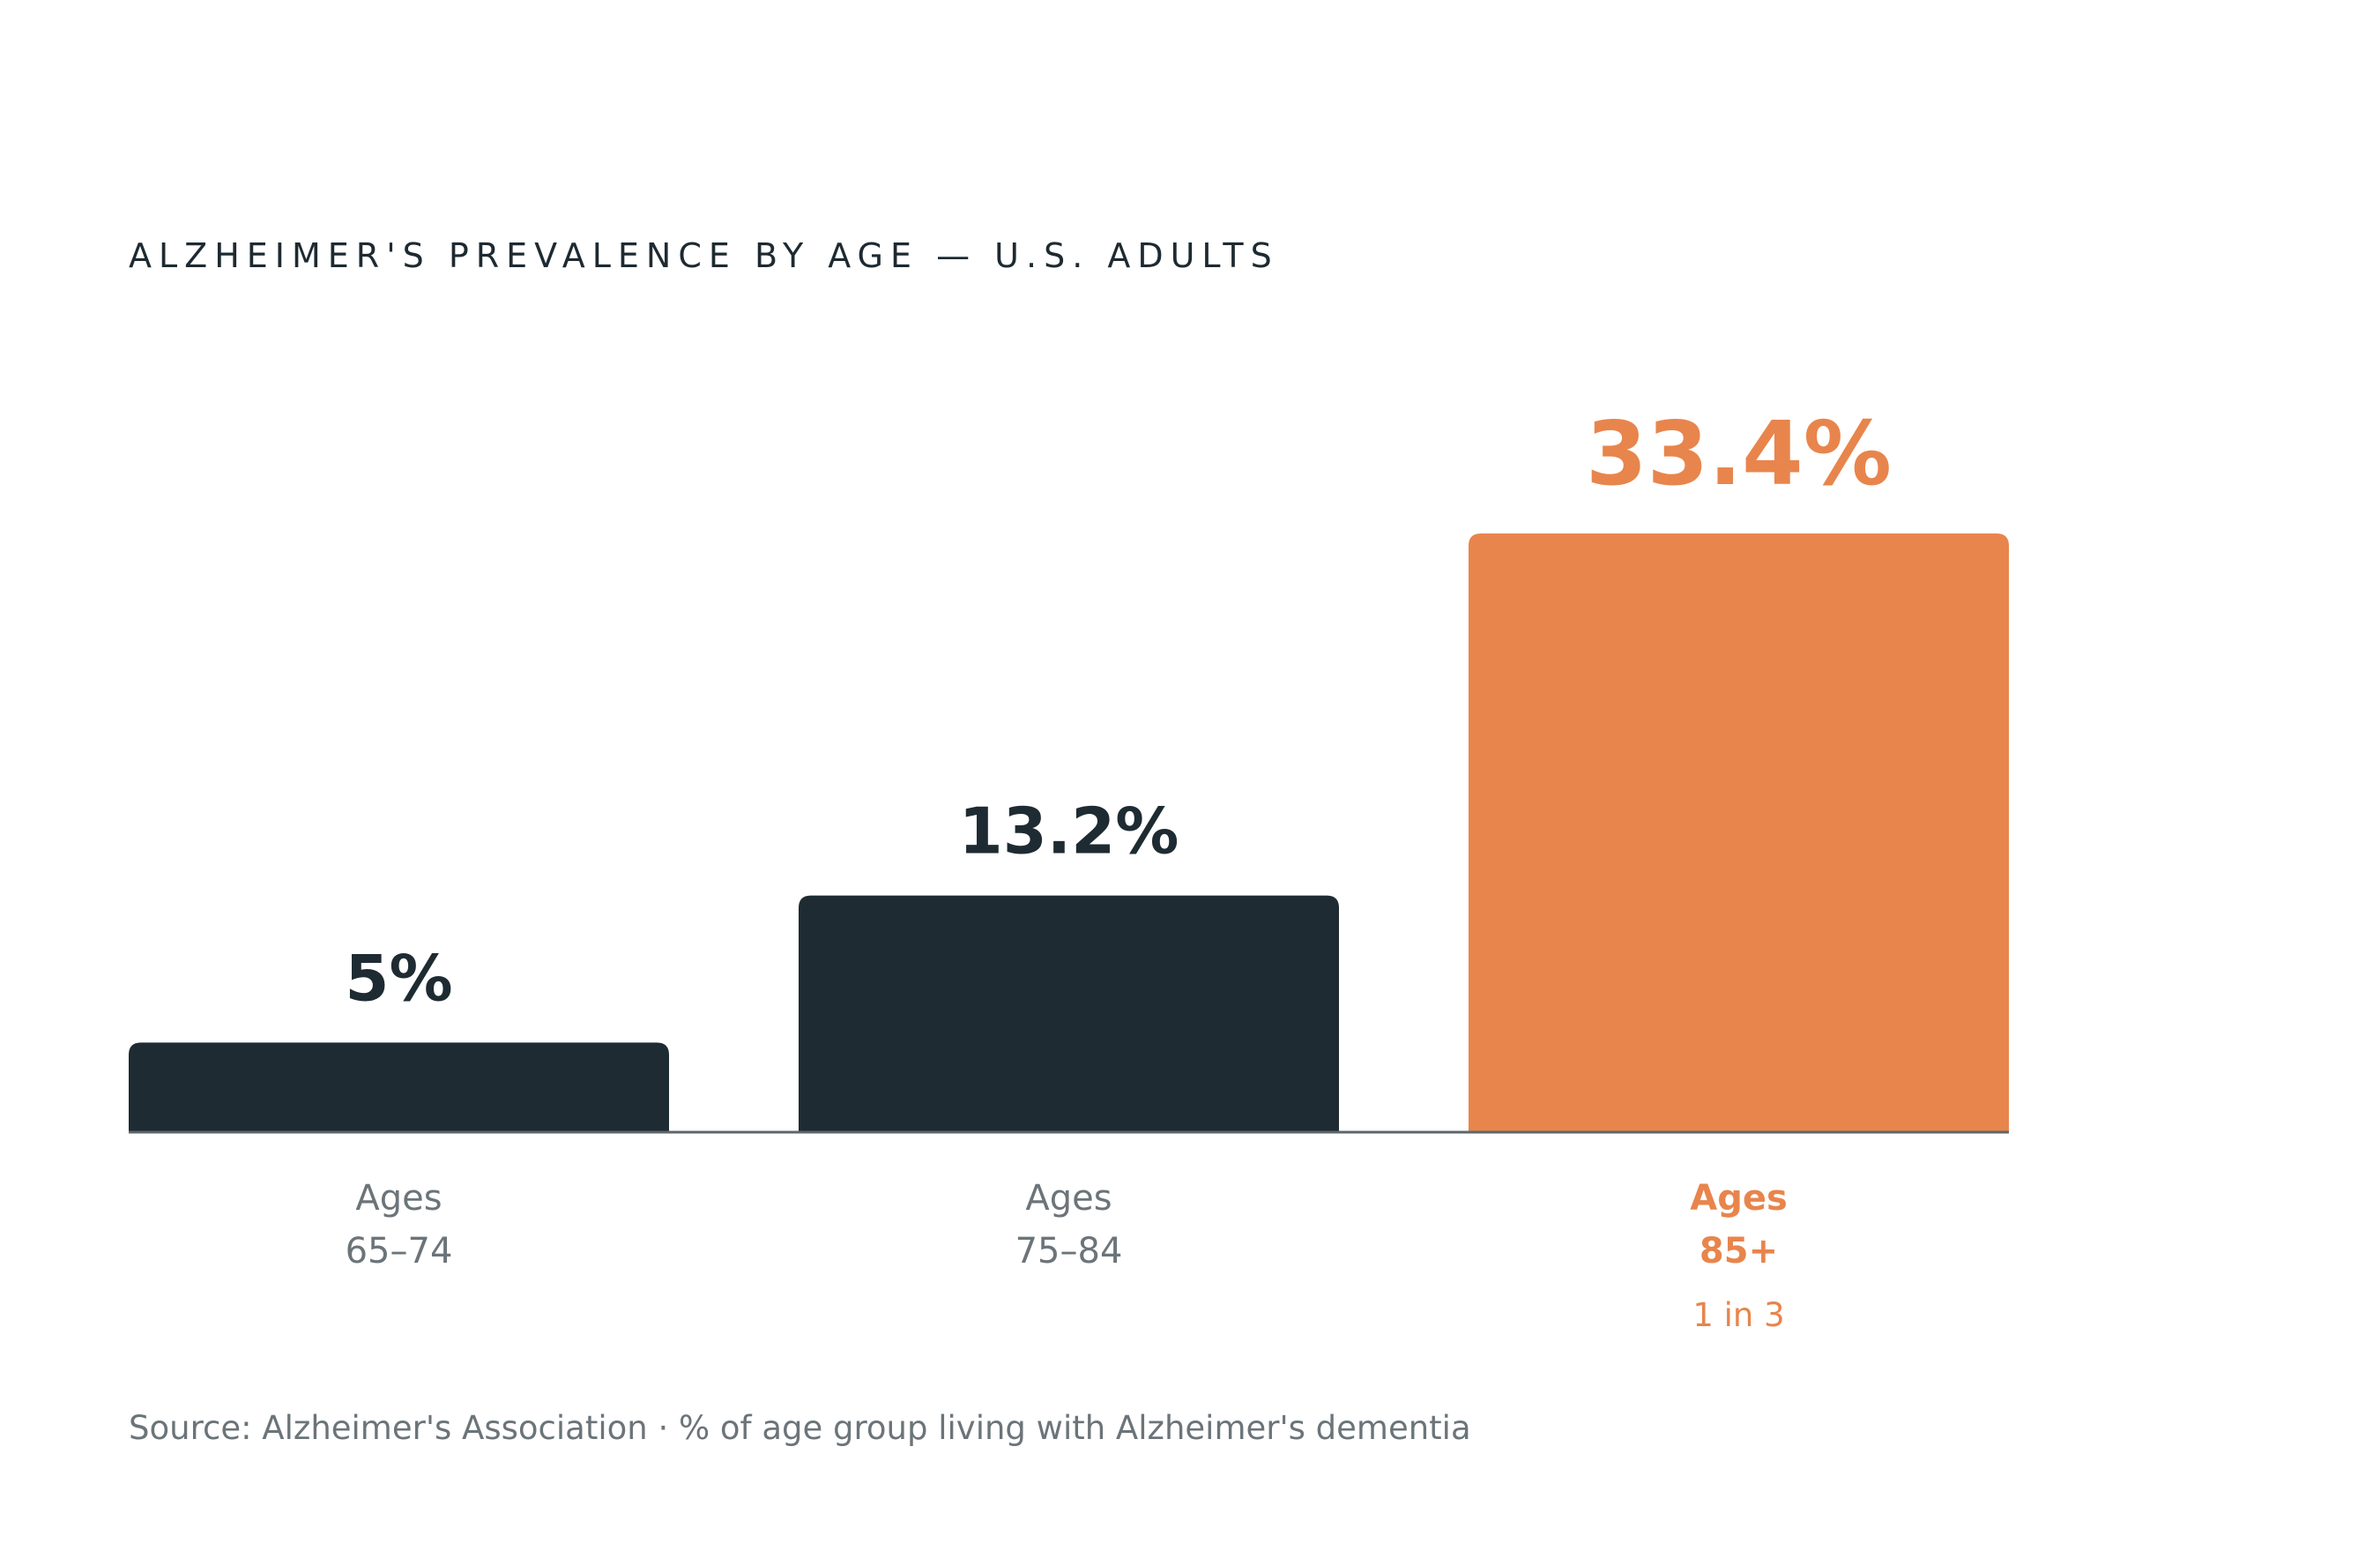 This screenshot has height=1566, width=2380. What do you see at coordinates (1069, 1251) in the screenshot?
I see `category-label-2-line-2: 75–84` at bounding box center [1069, 1251].